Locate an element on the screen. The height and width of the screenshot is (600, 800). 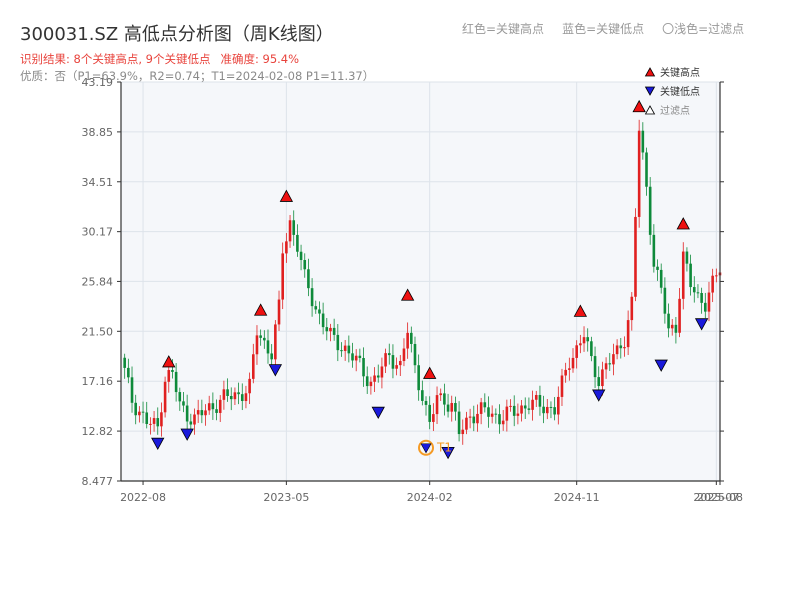
y-tick-label: 12.82 is located at coordinates (98, 431).